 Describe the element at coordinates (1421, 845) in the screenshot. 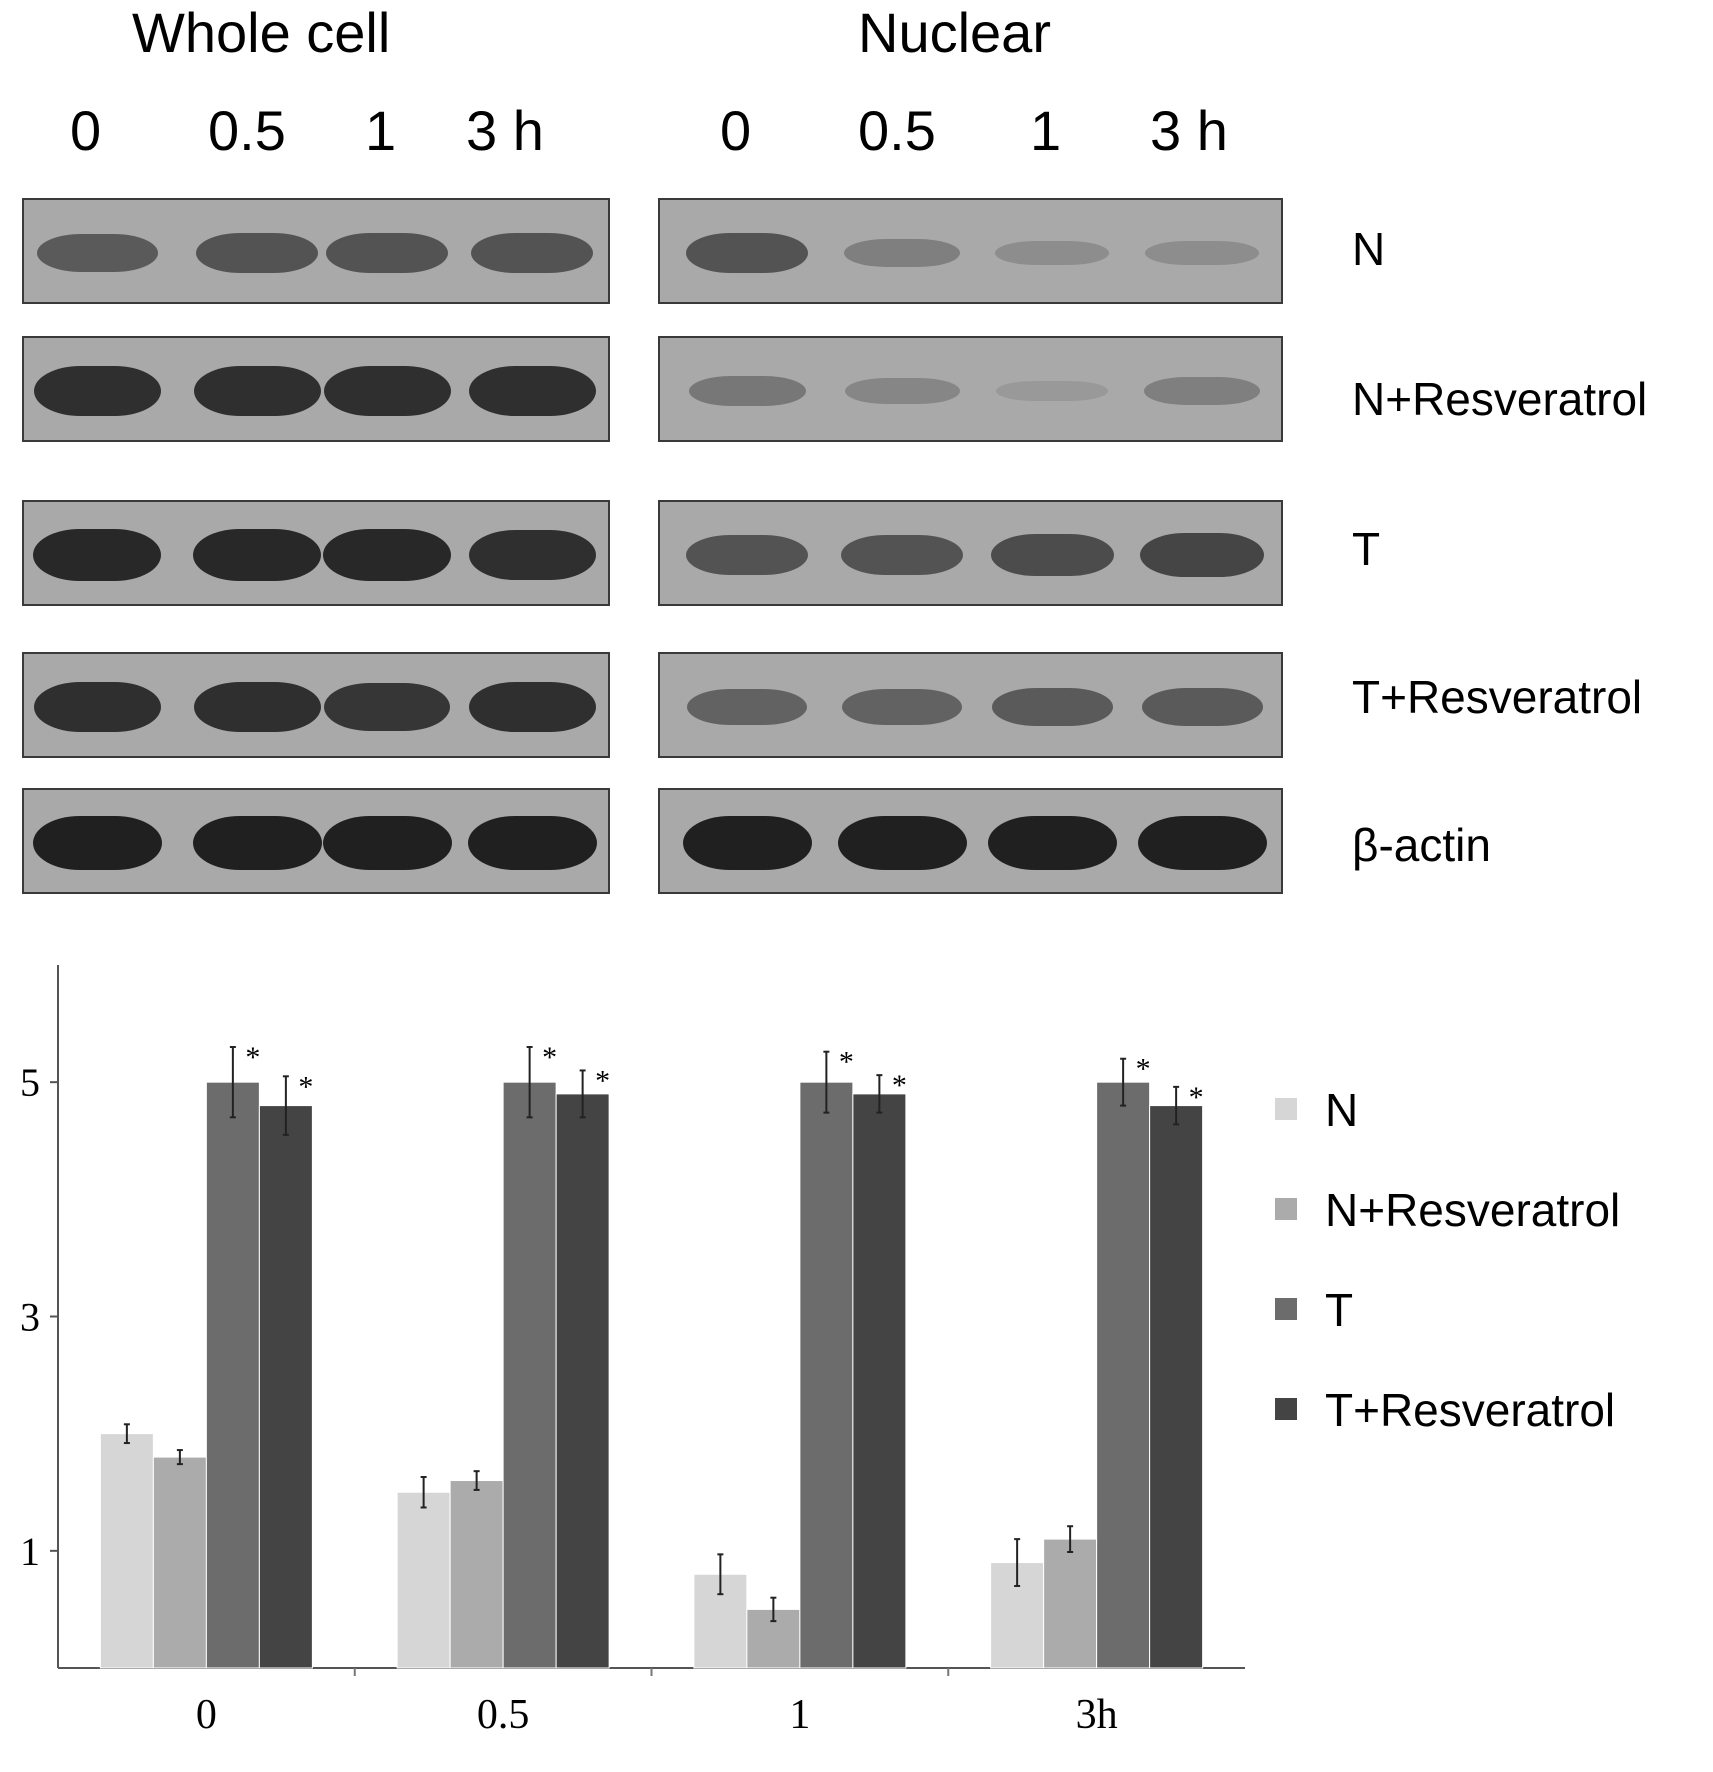

I see `blot-row-label: β-actin` at that location.